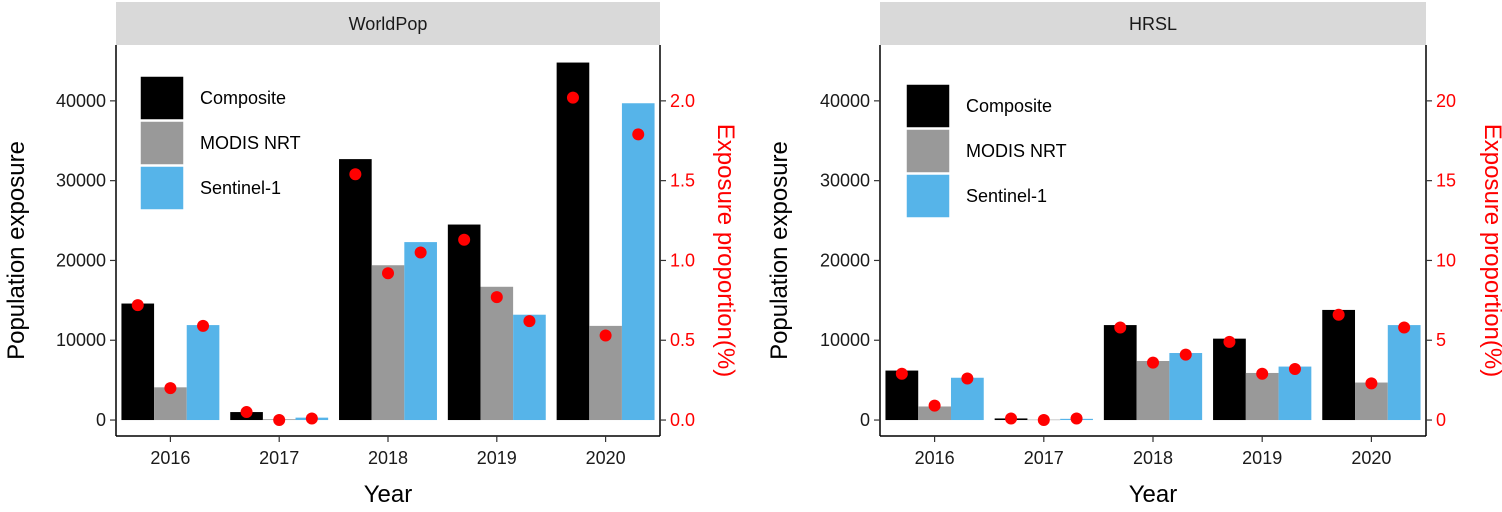 The height and width of the screenshot is (512, 1502). Describe the element at coordinates (1441, 340) in the screenshot. I see `y2-tick-label: 5` at that location.